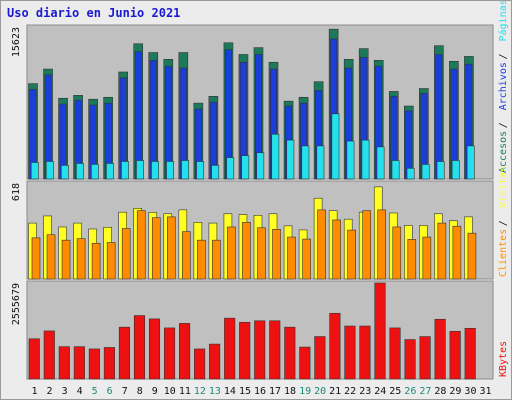 The width and height of the screenshot is (512, 401). Describe the element at coordinates (365, 391) in the screenshot. I see `day-label: 23` at that location.